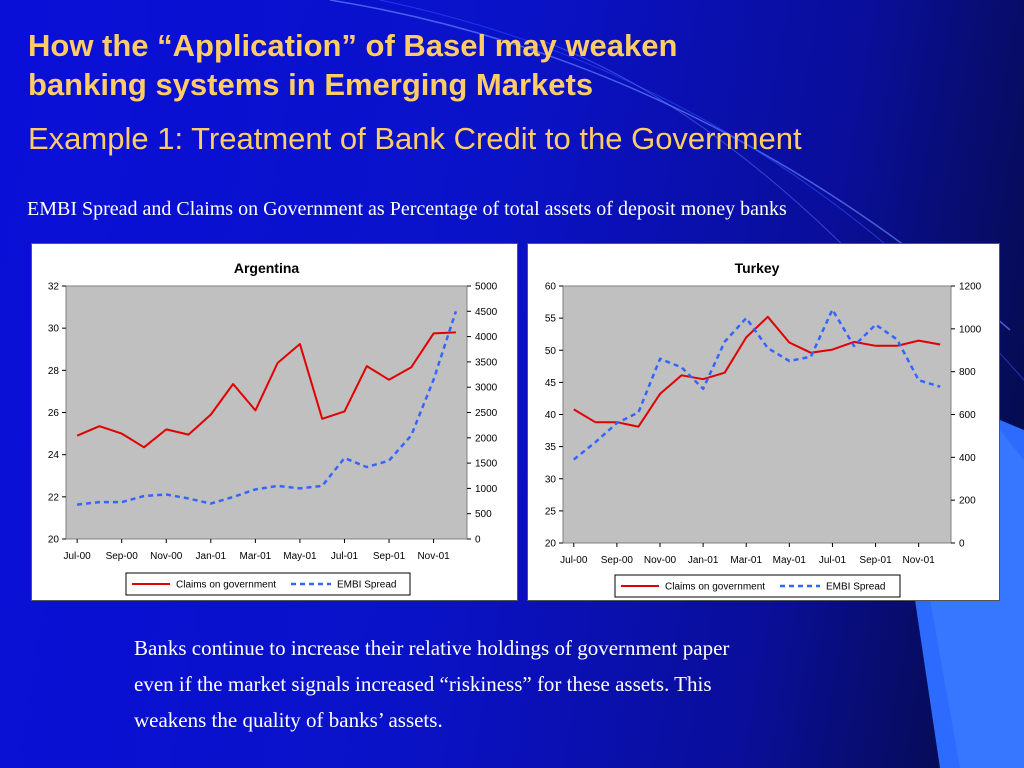  What do you see at coordinates (967, 501) in the screenshot?
I see `turkey-right-tick-label: 200` at bounding box center [967, 501].